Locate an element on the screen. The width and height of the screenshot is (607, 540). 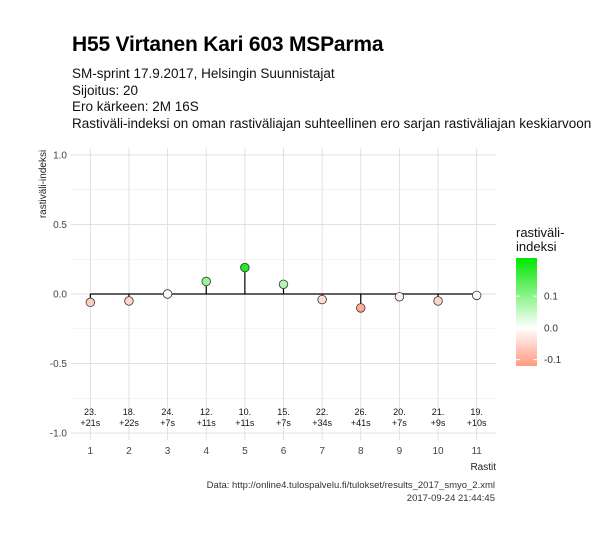
legend-tick-label: -0.1 is located at coordinates (553, 360).